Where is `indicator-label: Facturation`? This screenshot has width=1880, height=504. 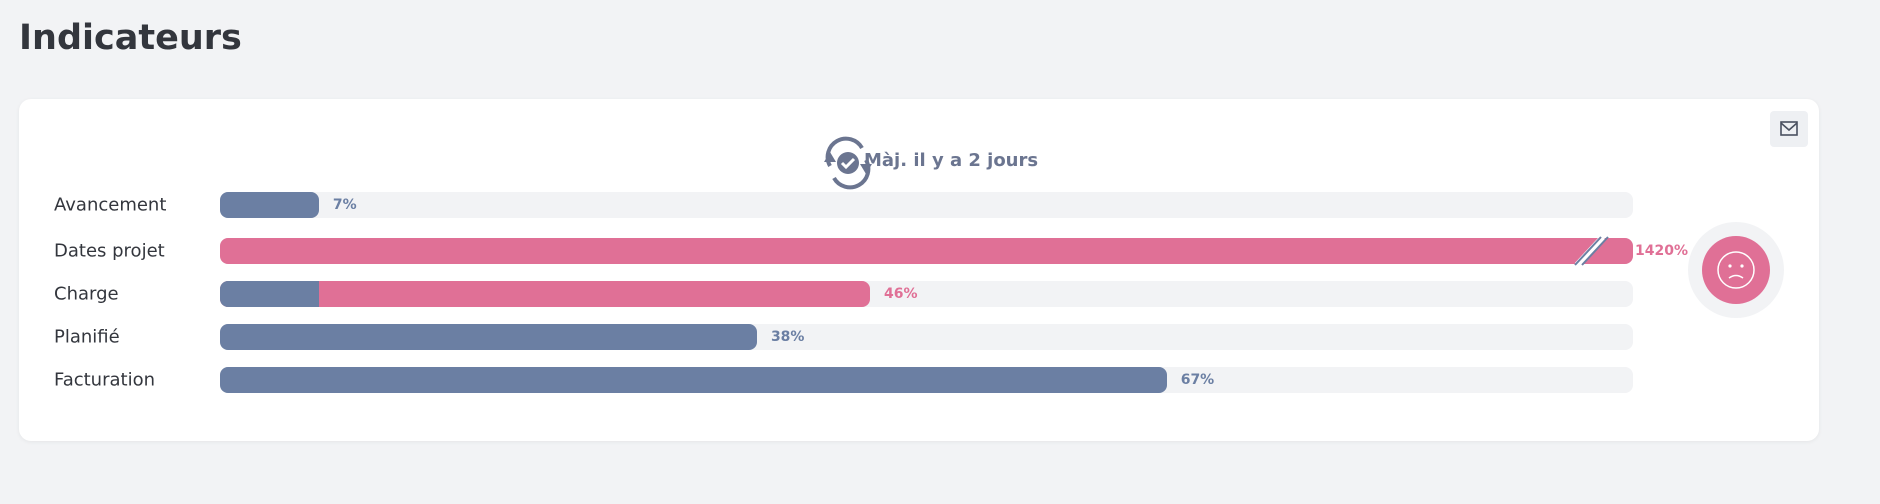 indicator-label: Facturation is located at coordinates (105, 380).